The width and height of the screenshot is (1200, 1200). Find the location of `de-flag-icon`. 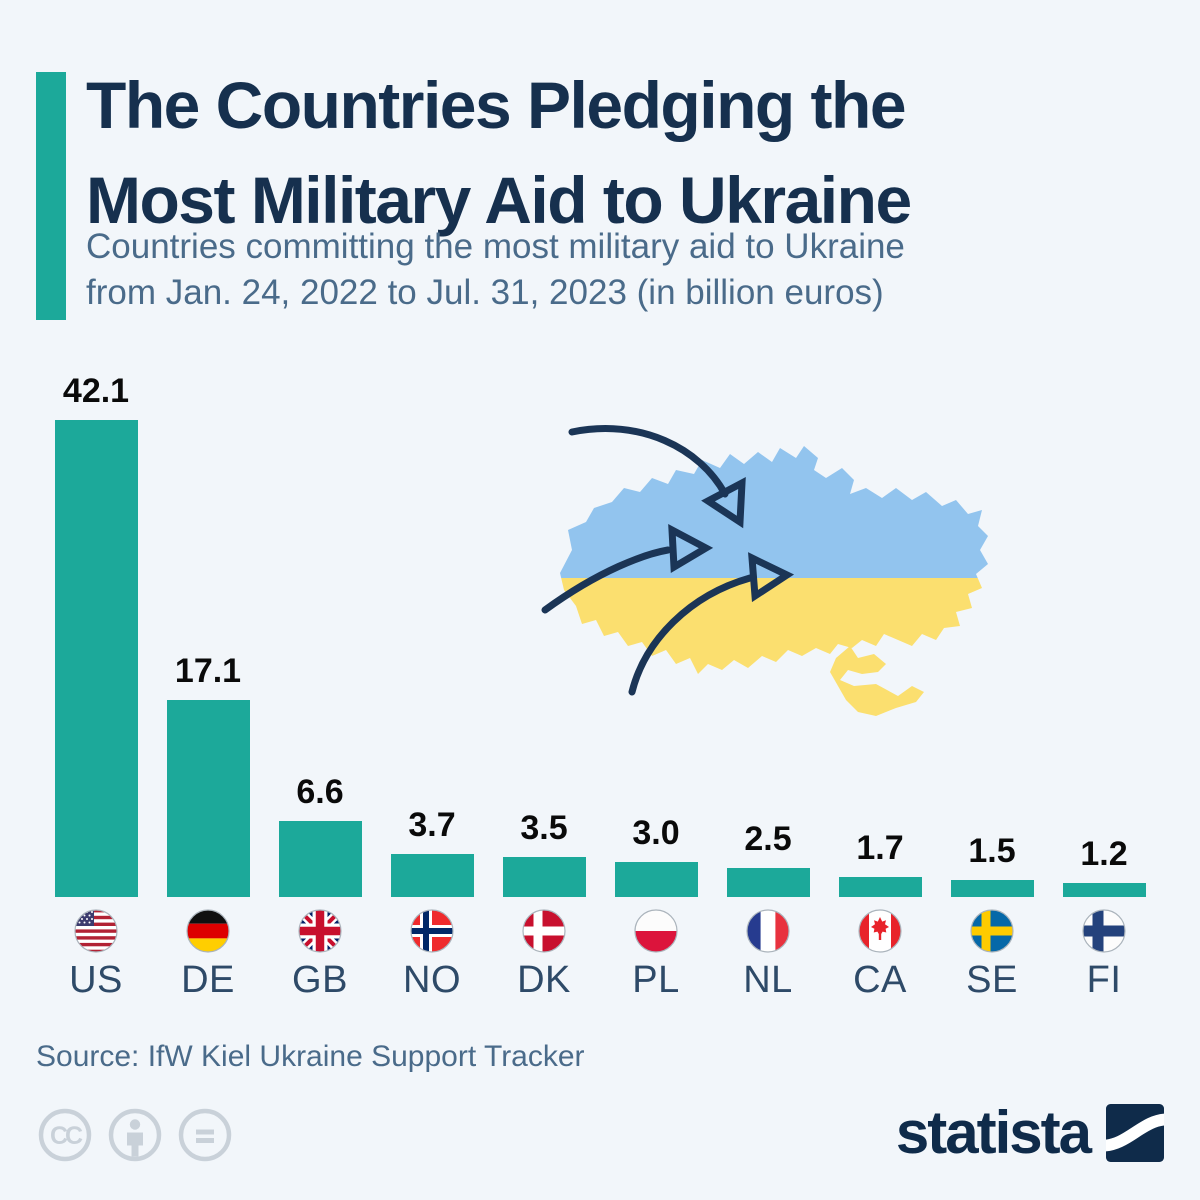

de-flag-icon is located at coordinates (208, 931).